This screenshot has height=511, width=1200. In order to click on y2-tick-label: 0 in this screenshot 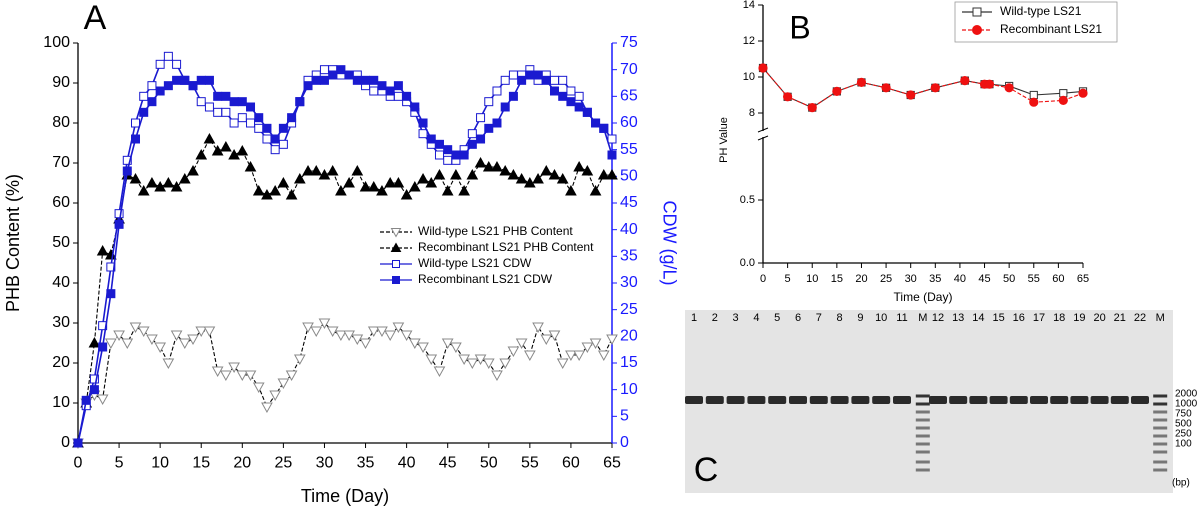, I will do `click(624, 442)`.